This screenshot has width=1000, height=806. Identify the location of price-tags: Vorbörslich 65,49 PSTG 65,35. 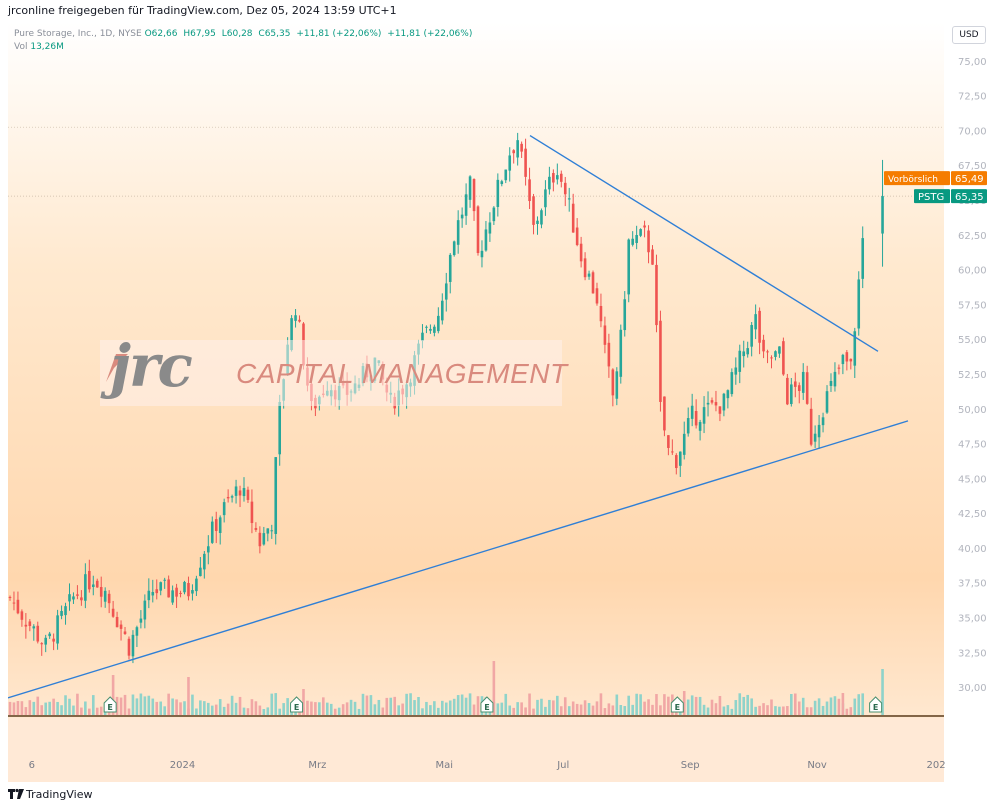
(935, 187).